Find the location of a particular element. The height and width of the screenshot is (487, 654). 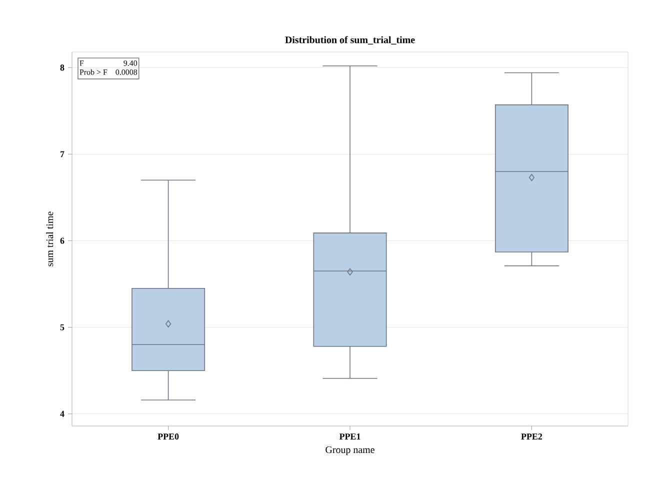

y-tick-label: 7 is located at coordinates (62, 154).